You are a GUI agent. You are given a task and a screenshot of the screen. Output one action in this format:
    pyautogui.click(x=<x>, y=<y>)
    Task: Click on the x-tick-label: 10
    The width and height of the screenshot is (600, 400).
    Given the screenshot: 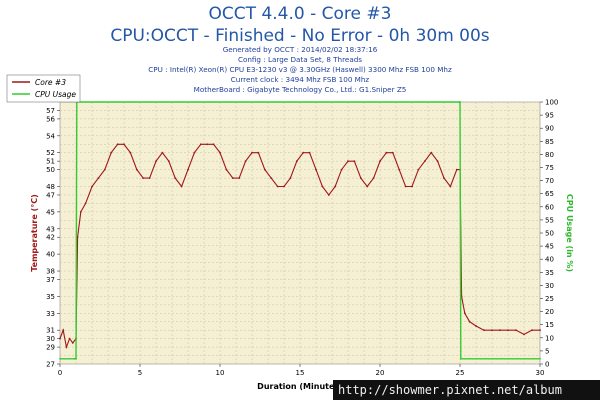 What is the action you would take?
    pyautogui.click(x=220, y=373)
    